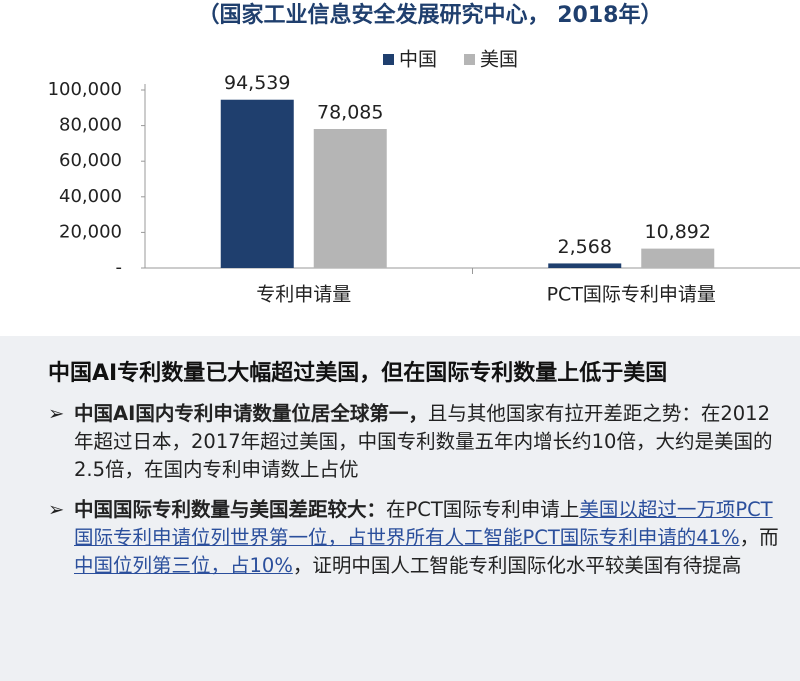 The width and height of the screenshot is (800, 681). What do you see at coordinates (303, 295) in the screenshot?
I see `x-tick-label: 专利申请量` at bounding box center [303, 295].